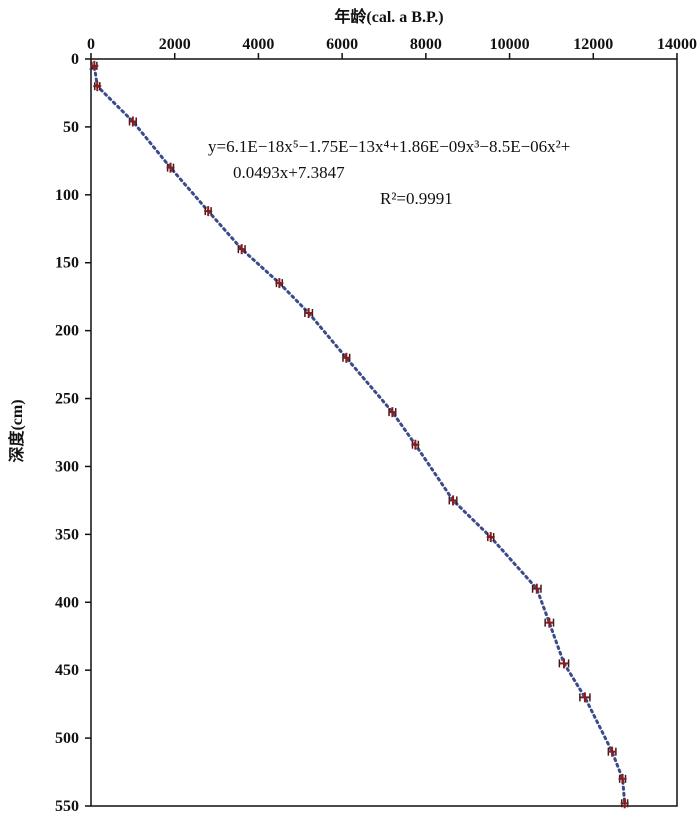 This screenshot has width=700, height=817. I want to click on x-tick-label: 2000, so click(175, 44).